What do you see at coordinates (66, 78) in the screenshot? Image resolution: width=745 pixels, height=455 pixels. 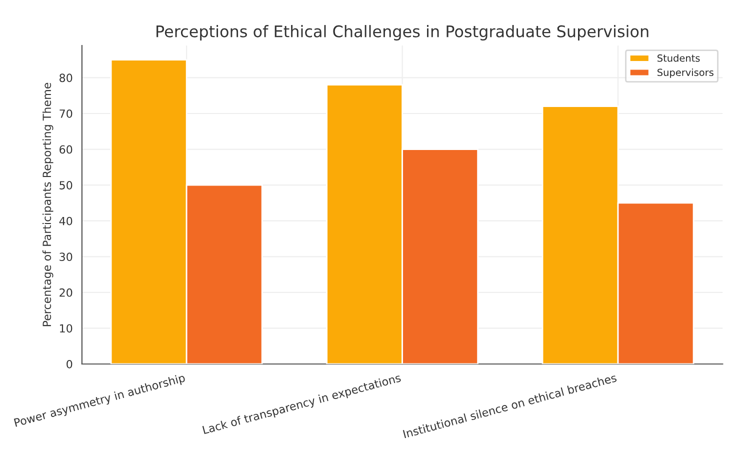 I see `y-tick-label: 80` at bounding box center [66, 78].